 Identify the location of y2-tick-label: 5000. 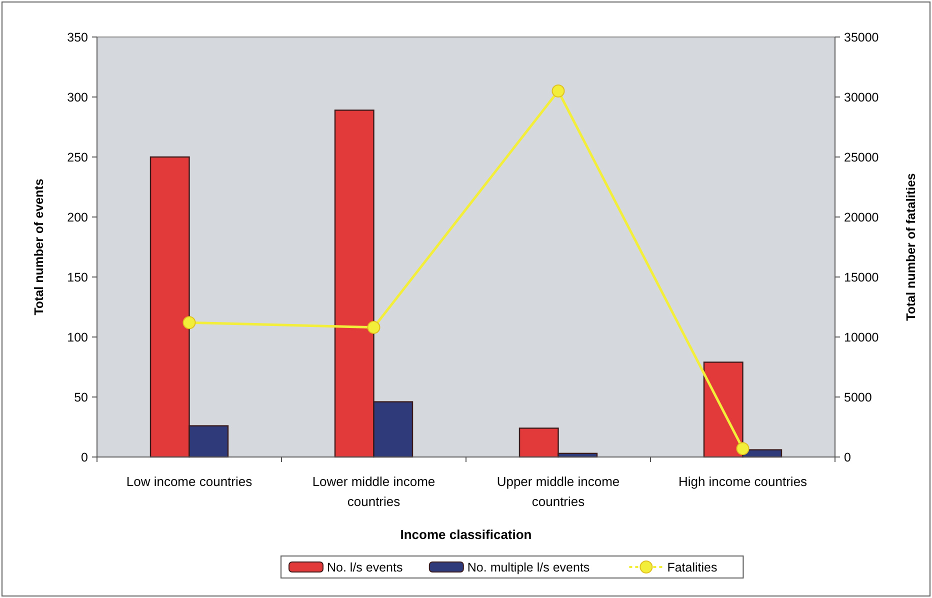
(858, 397).